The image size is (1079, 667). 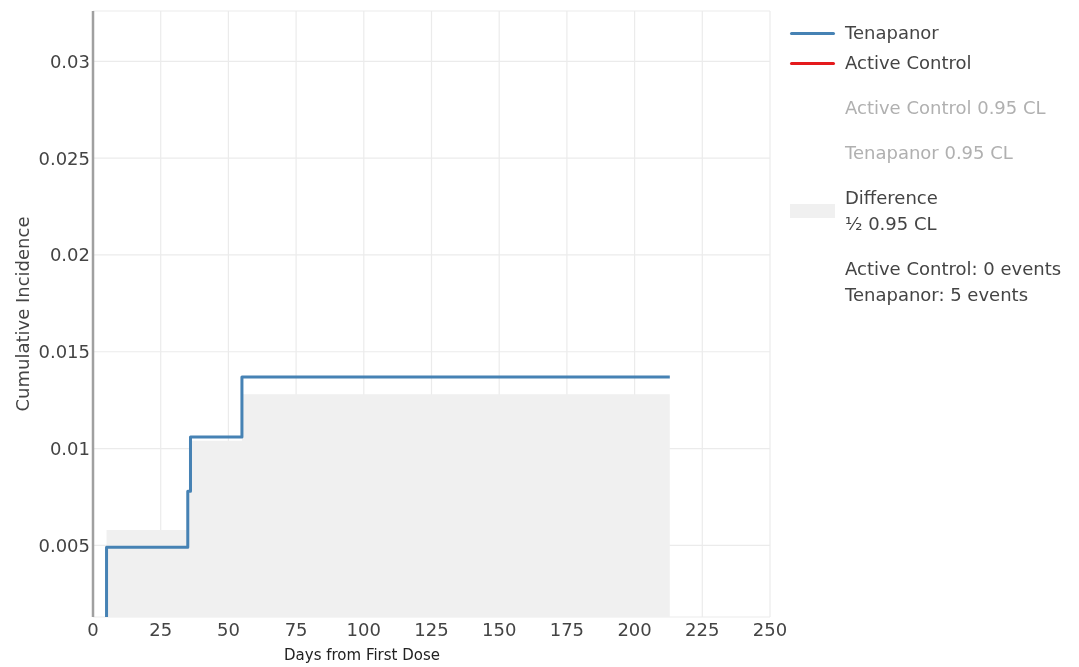 I want to click on x-tick-label: 0, so click(x=93, y=629).